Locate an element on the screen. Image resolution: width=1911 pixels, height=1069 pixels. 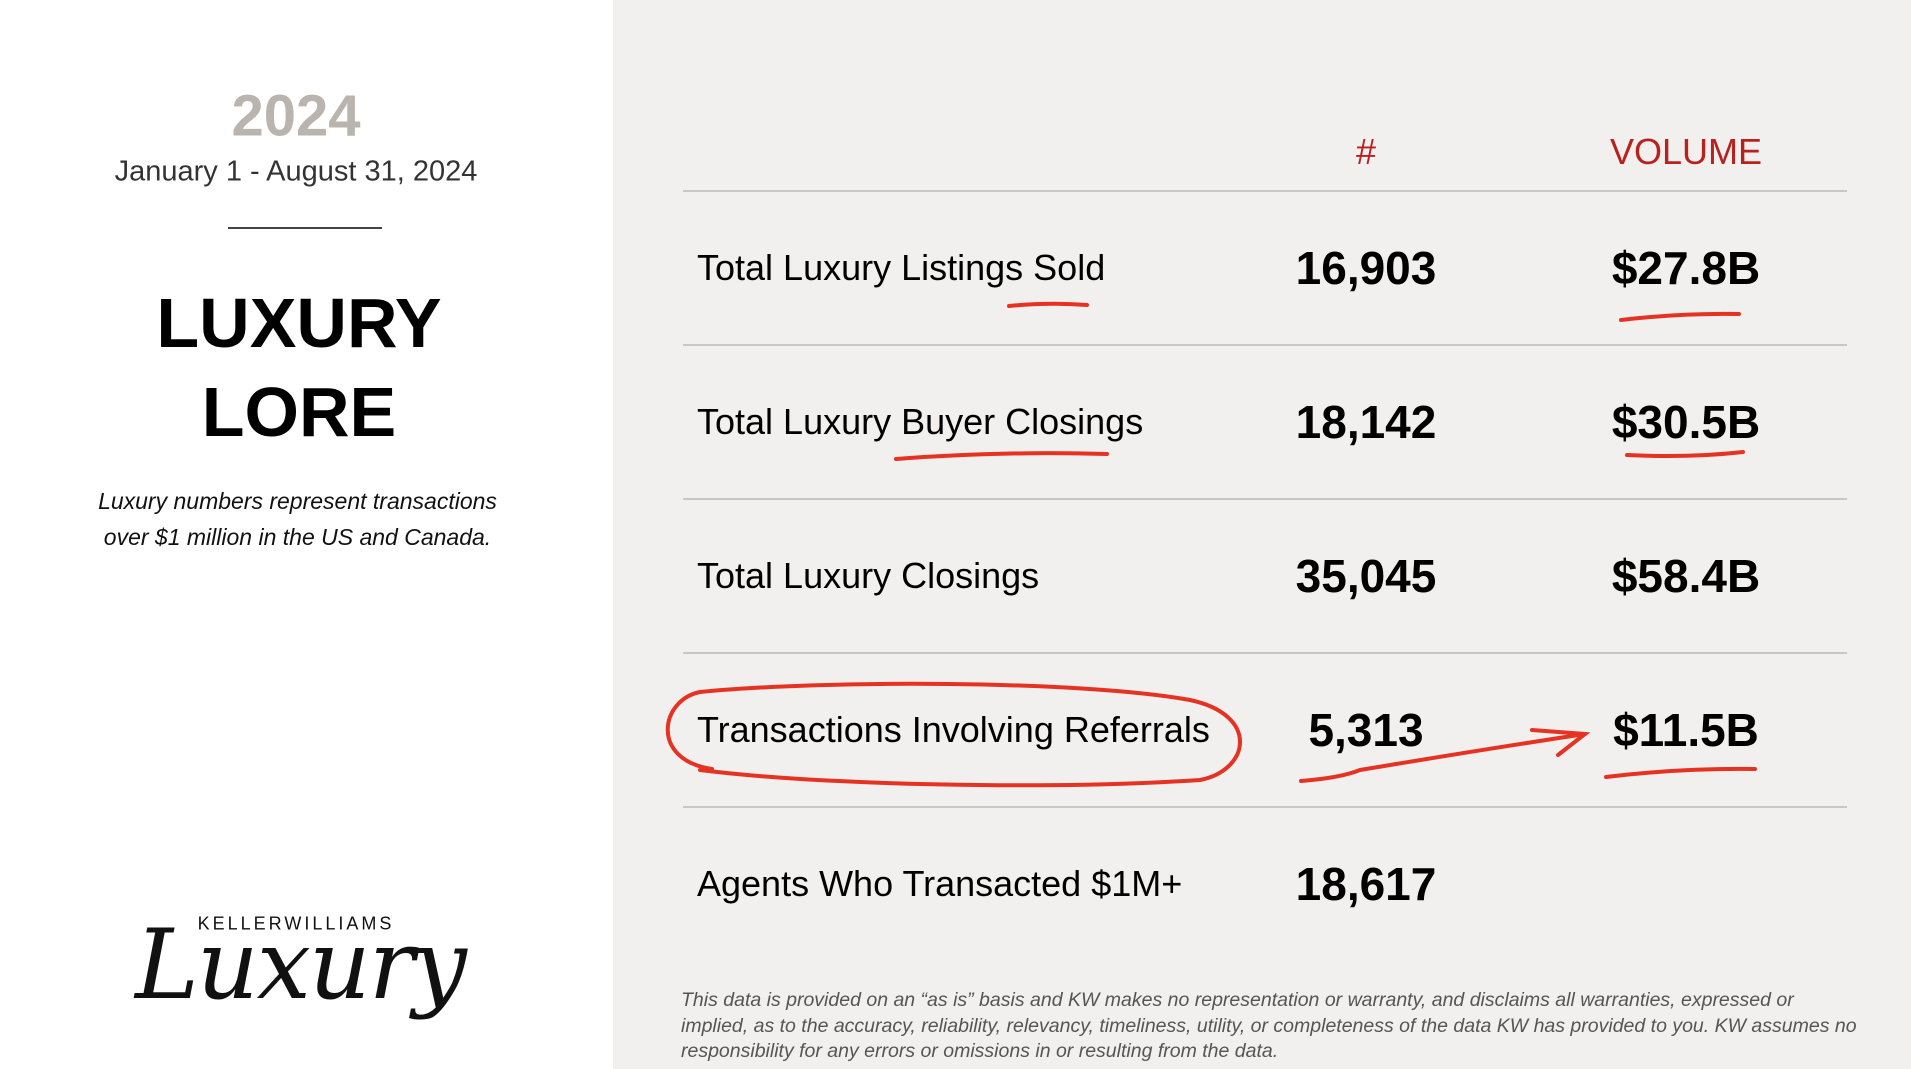
header-count: # is located at coordinates (1366, 151).